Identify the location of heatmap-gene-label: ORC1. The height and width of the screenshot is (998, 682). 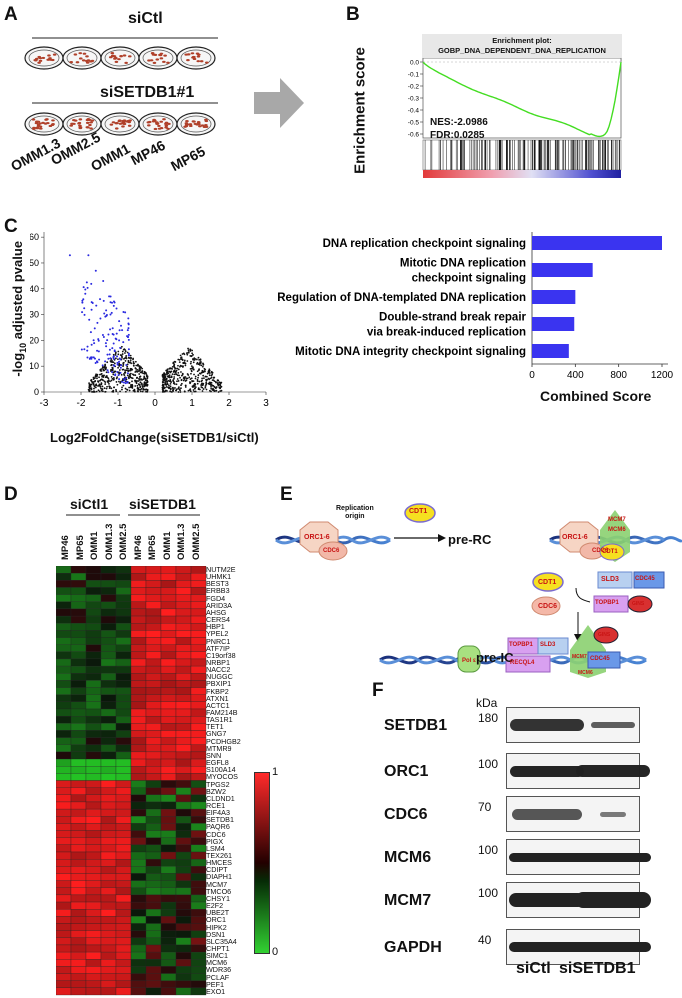
(216, 920).